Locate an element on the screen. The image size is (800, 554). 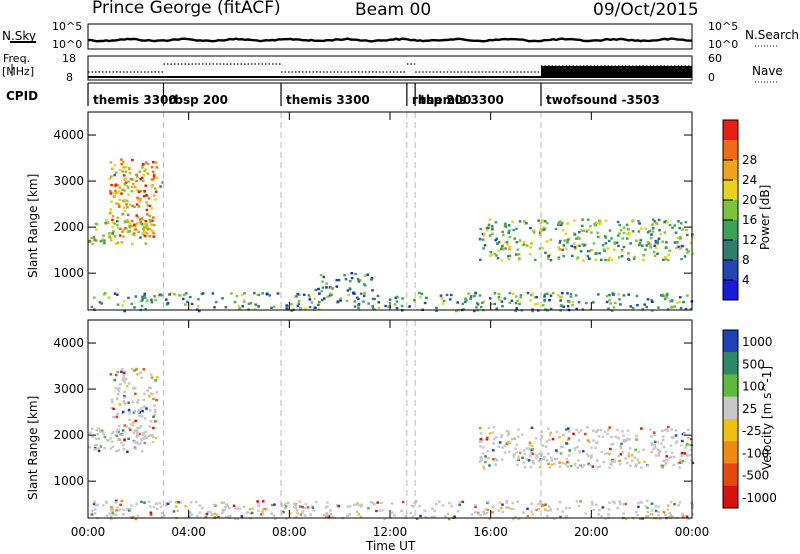
power-colorbar-tick-label: 24 is located at coordinates (749, 180).